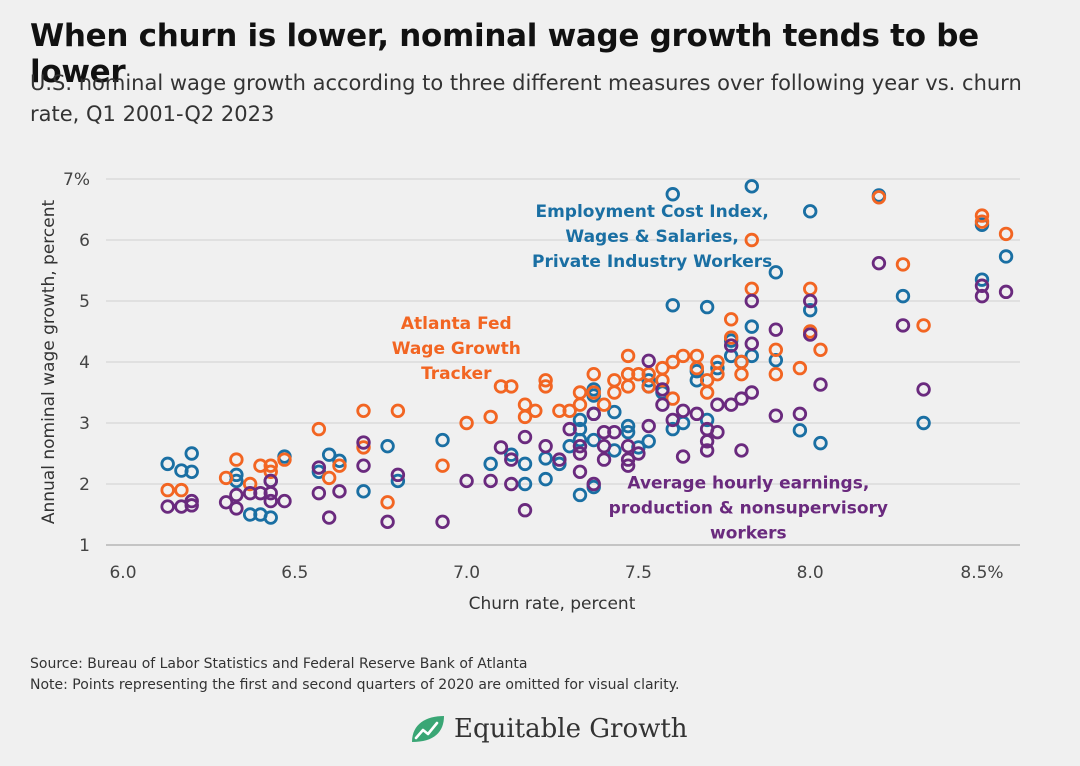  Describe the element at coordinates (428, 729) in the screenshot. I see `growth-leaf-icon` at that location.